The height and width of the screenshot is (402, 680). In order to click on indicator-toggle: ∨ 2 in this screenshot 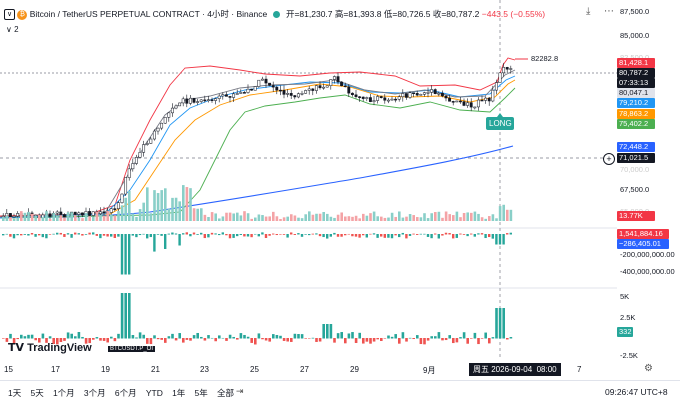, I will do `click(12, 29)`.